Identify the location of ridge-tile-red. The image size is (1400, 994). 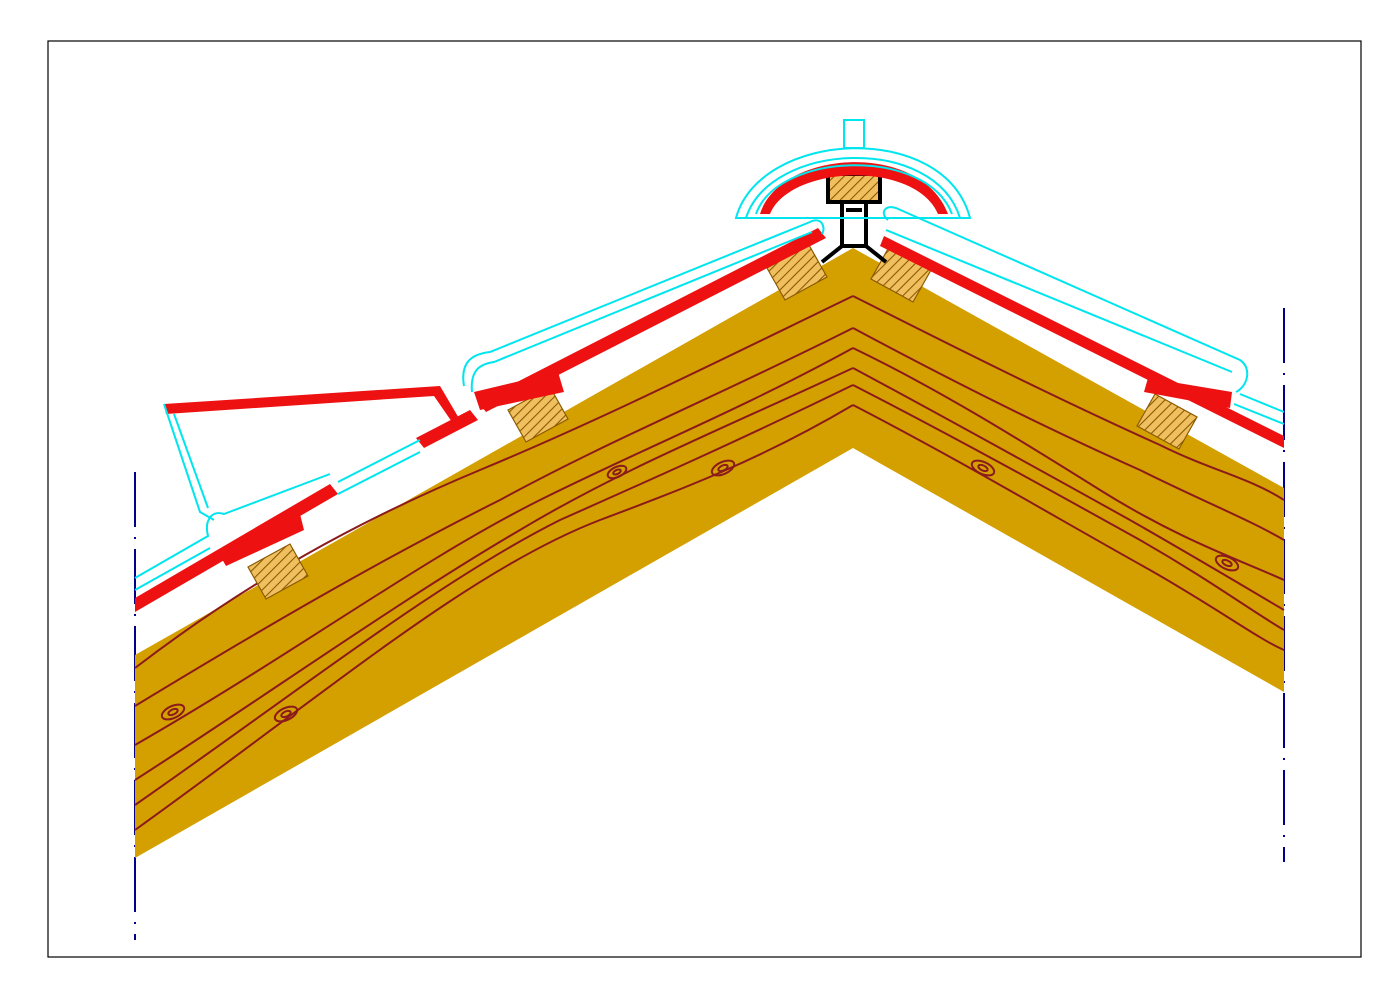
(854, 188).